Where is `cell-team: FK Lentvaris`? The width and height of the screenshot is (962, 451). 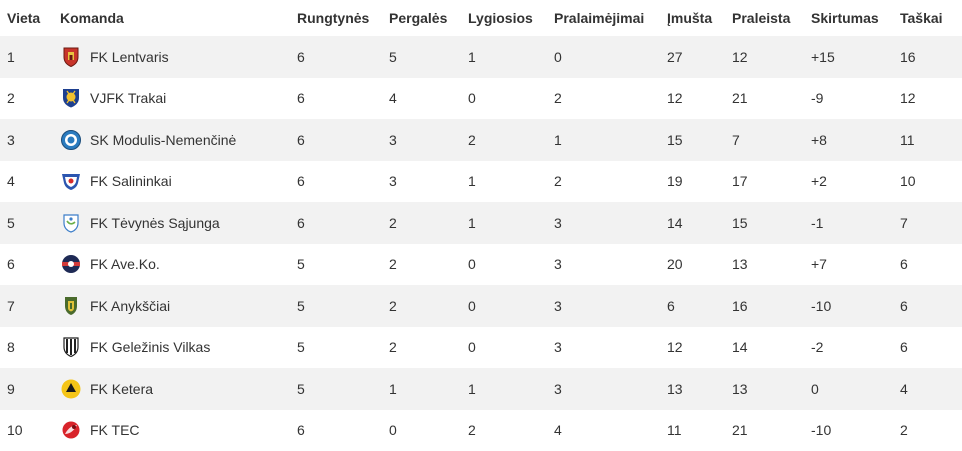 cell-team: FK Lentvaris is located at coordinates (178, 57).